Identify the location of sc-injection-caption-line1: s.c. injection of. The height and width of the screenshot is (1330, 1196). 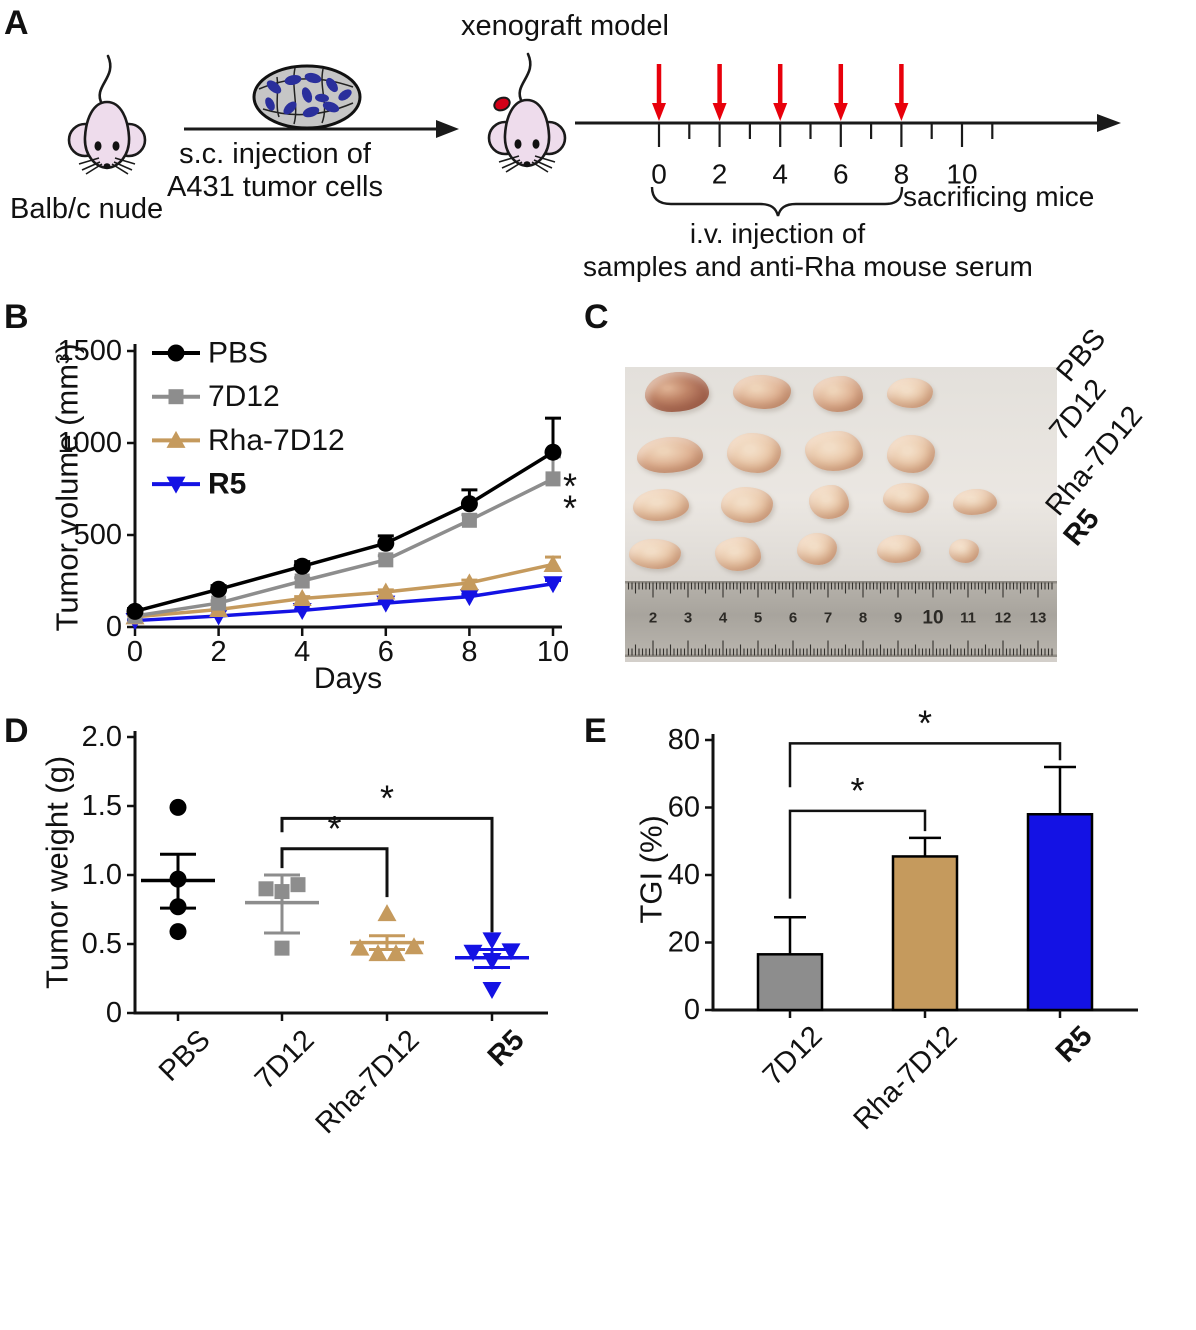
(275, 154).